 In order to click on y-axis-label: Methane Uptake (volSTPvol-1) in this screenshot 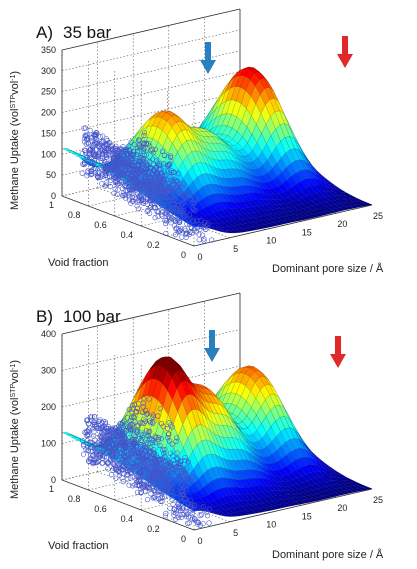, I will do `click(15, 429)`.